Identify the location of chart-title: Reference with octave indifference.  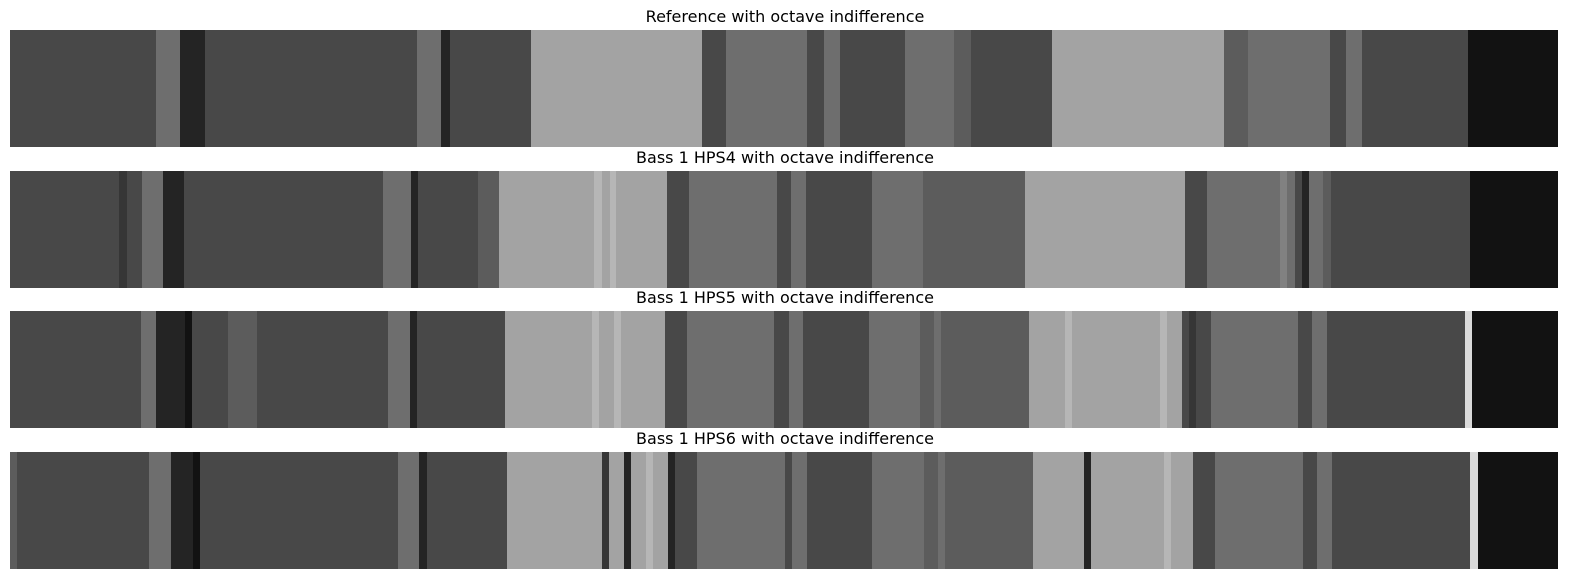
(785, 16).